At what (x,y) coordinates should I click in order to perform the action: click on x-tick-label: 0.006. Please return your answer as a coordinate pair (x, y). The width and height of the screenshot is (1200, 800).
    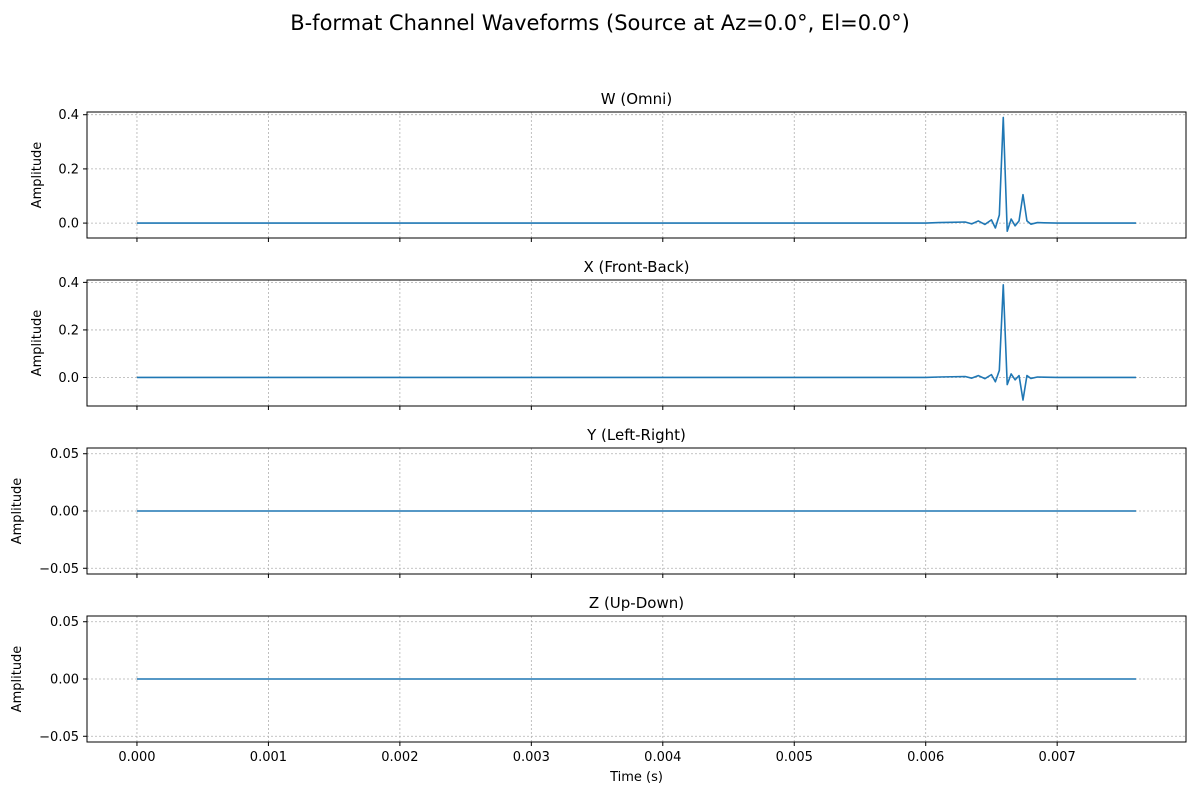
    Looking at the image, I should click on (925, 757).